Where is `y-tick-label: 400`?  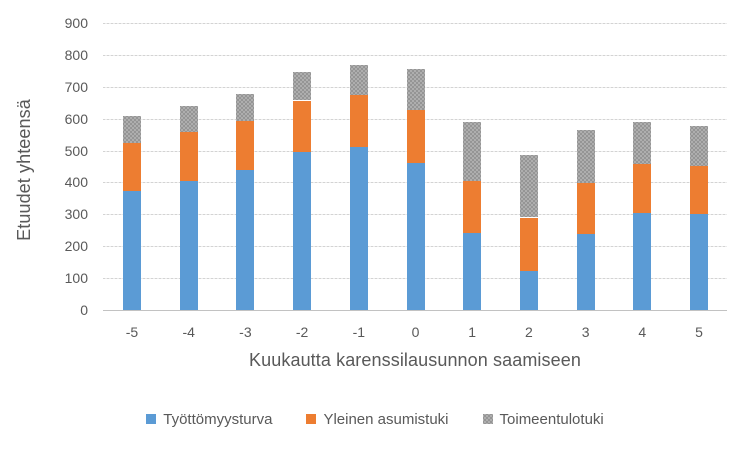
y-tick-label: 400 is located at coordinates (76, 182).